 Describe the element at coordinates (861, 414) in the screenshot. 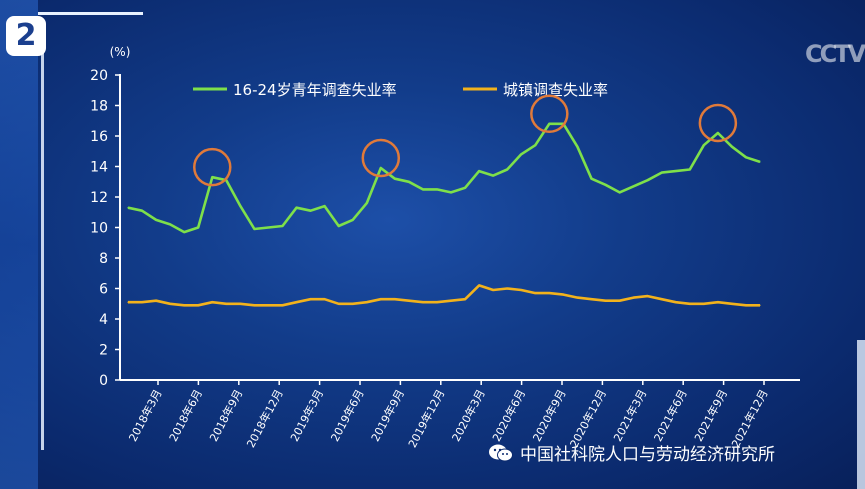

I see `right-edge-line` at that location.